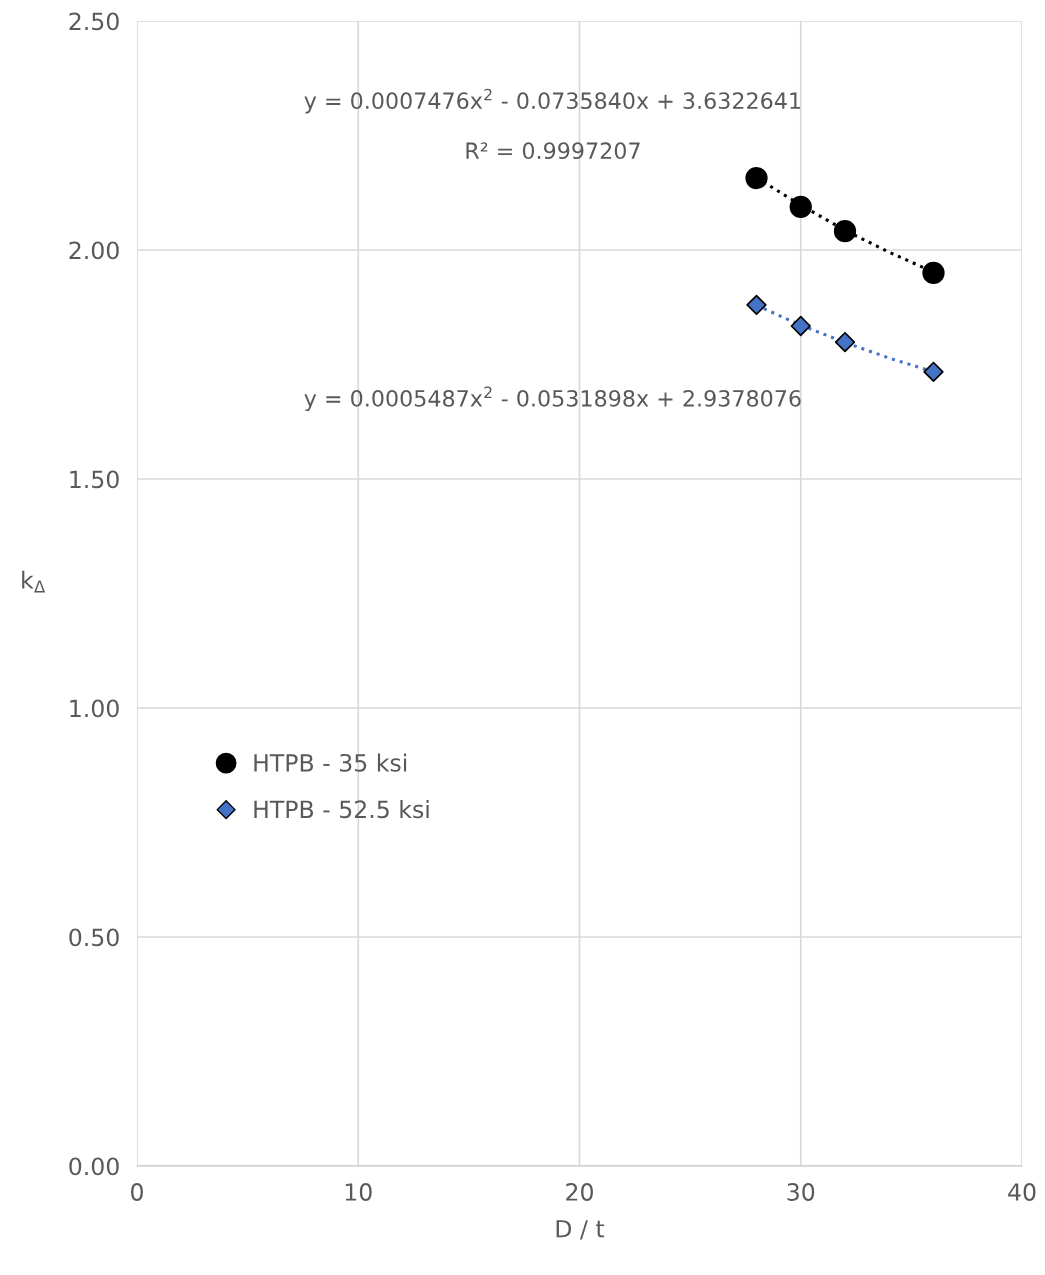 This screenshot has width=1045, height=1275. What do you see at coordinates (552, 399) in the screenshot?
I see `annotation: y = 0.0005487x$^{2}$ - 0.0531898x + 2.9378076` at bounding box center [552, 399].